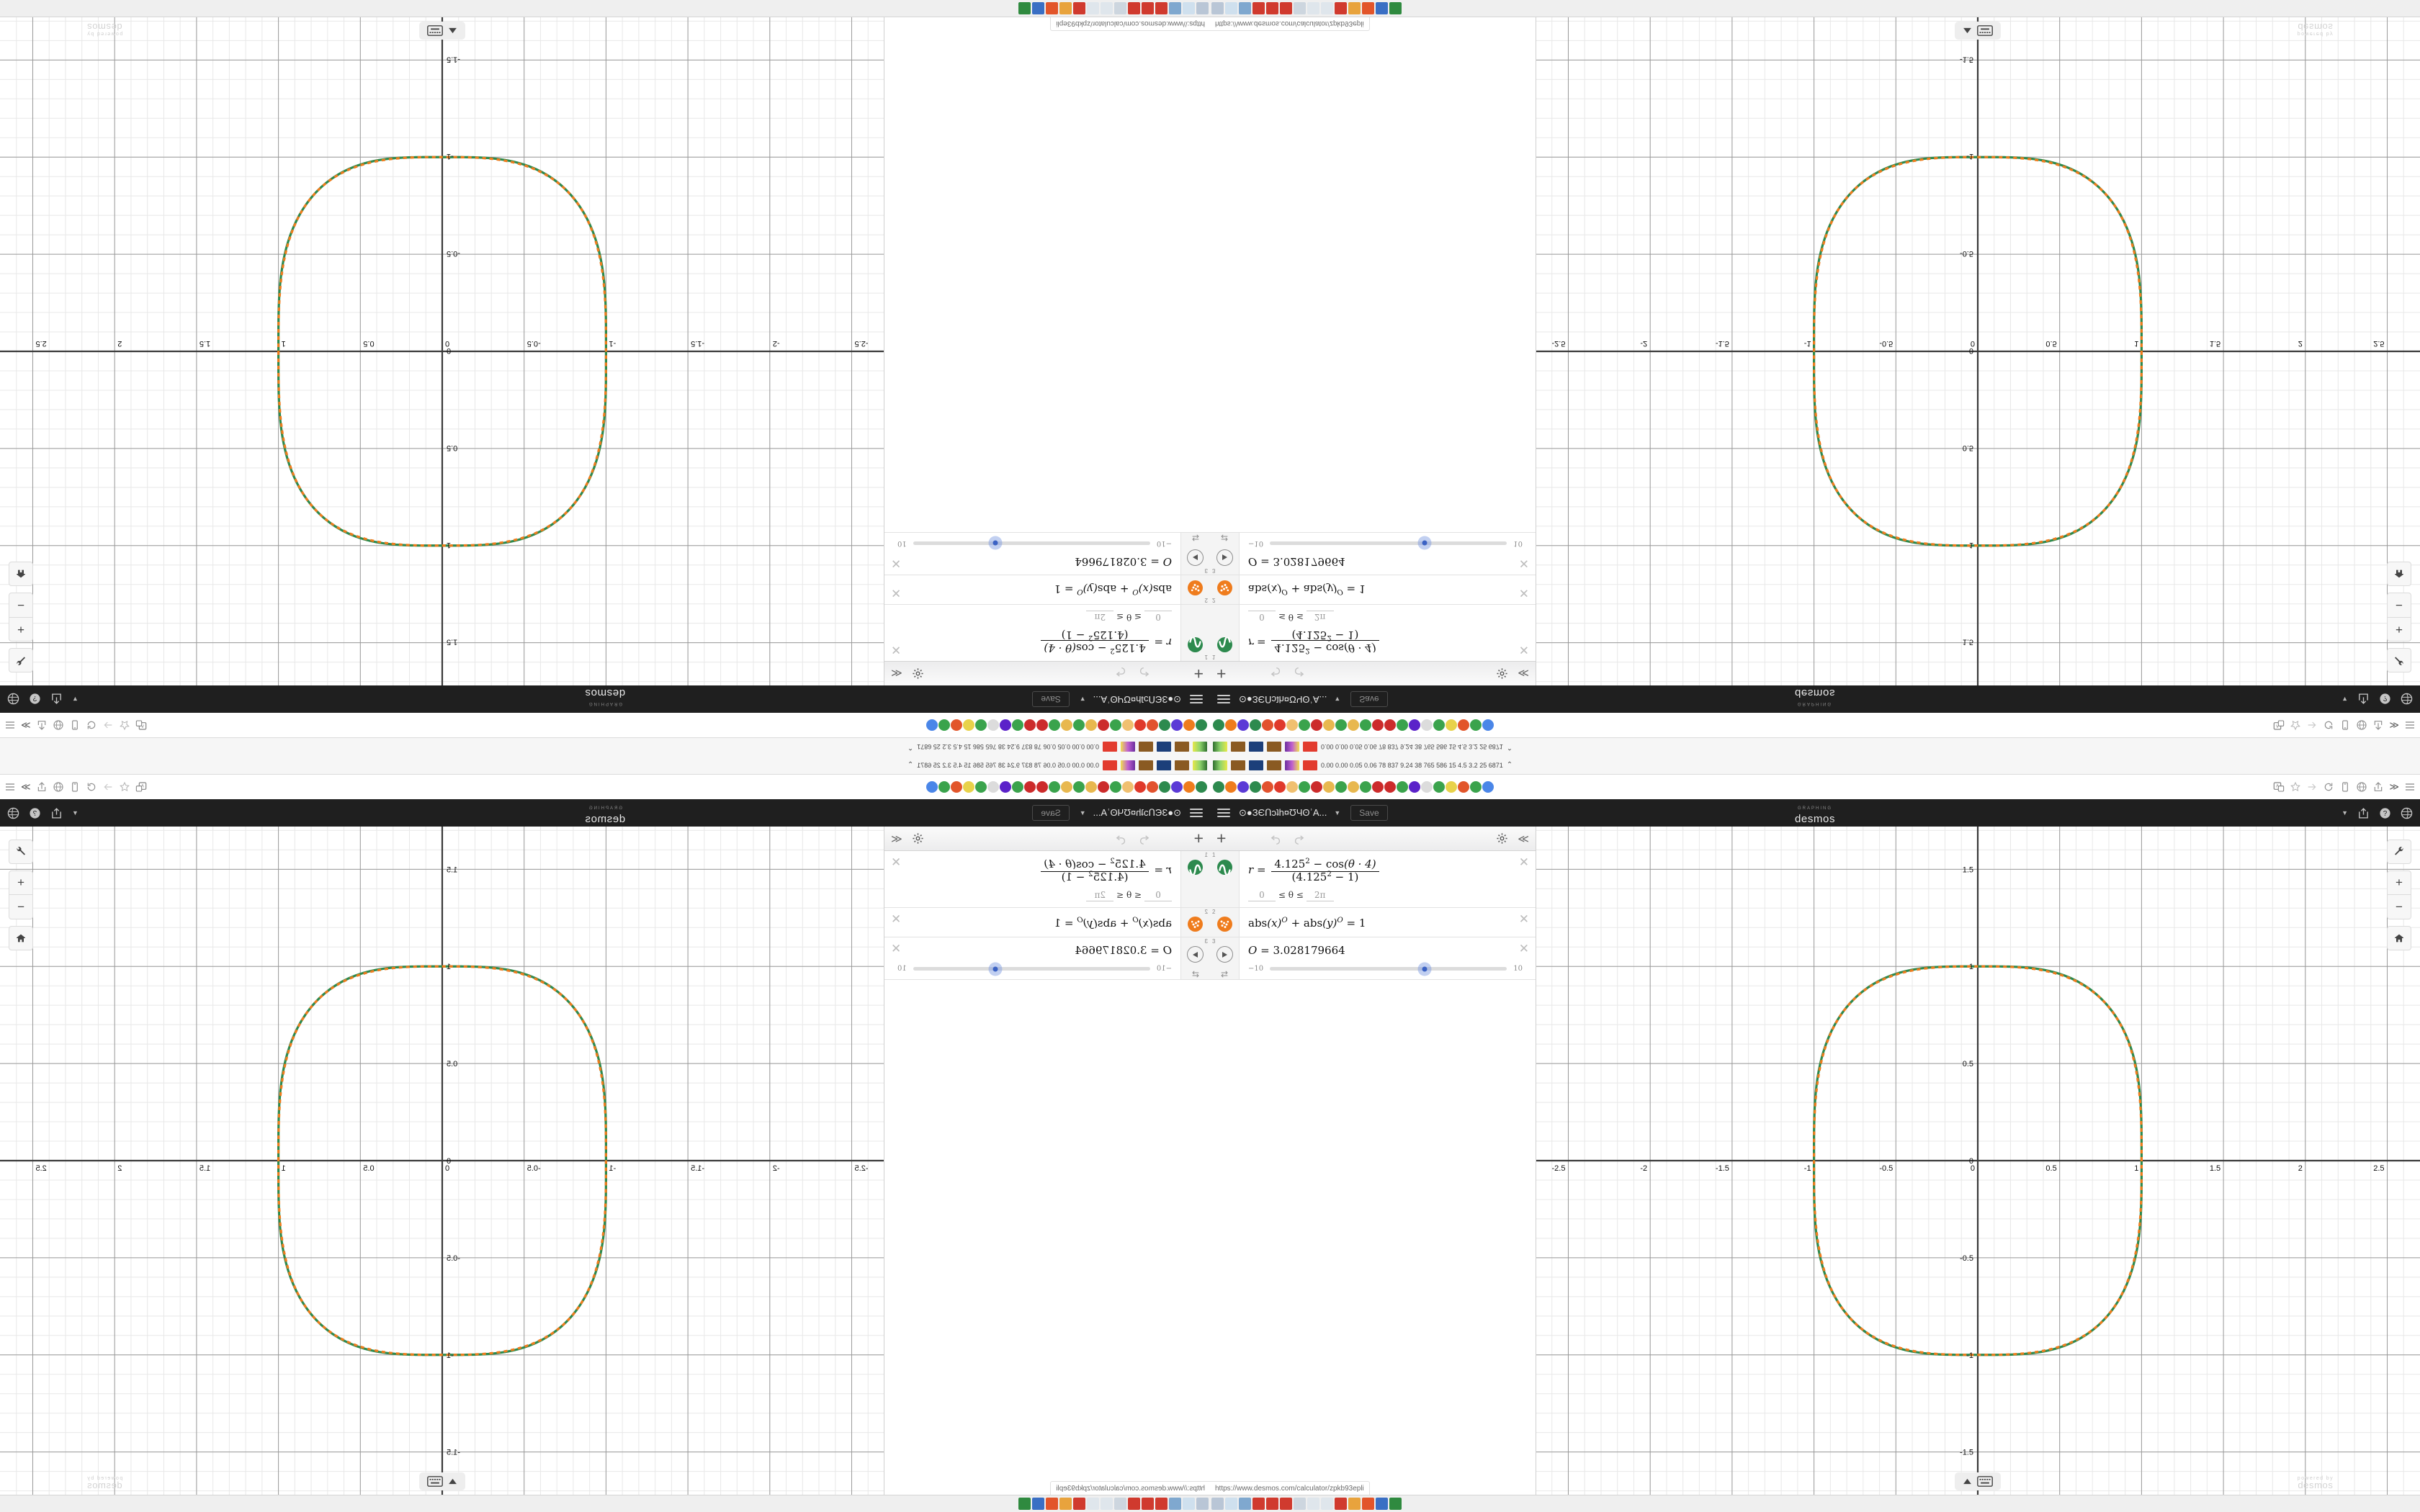 This screenshot has width=2420, height=1512. What do you see at coordinates (1256, 969) in the screenshot?
I see `slider-min-label: −10` at bounding box center [1256, 969].